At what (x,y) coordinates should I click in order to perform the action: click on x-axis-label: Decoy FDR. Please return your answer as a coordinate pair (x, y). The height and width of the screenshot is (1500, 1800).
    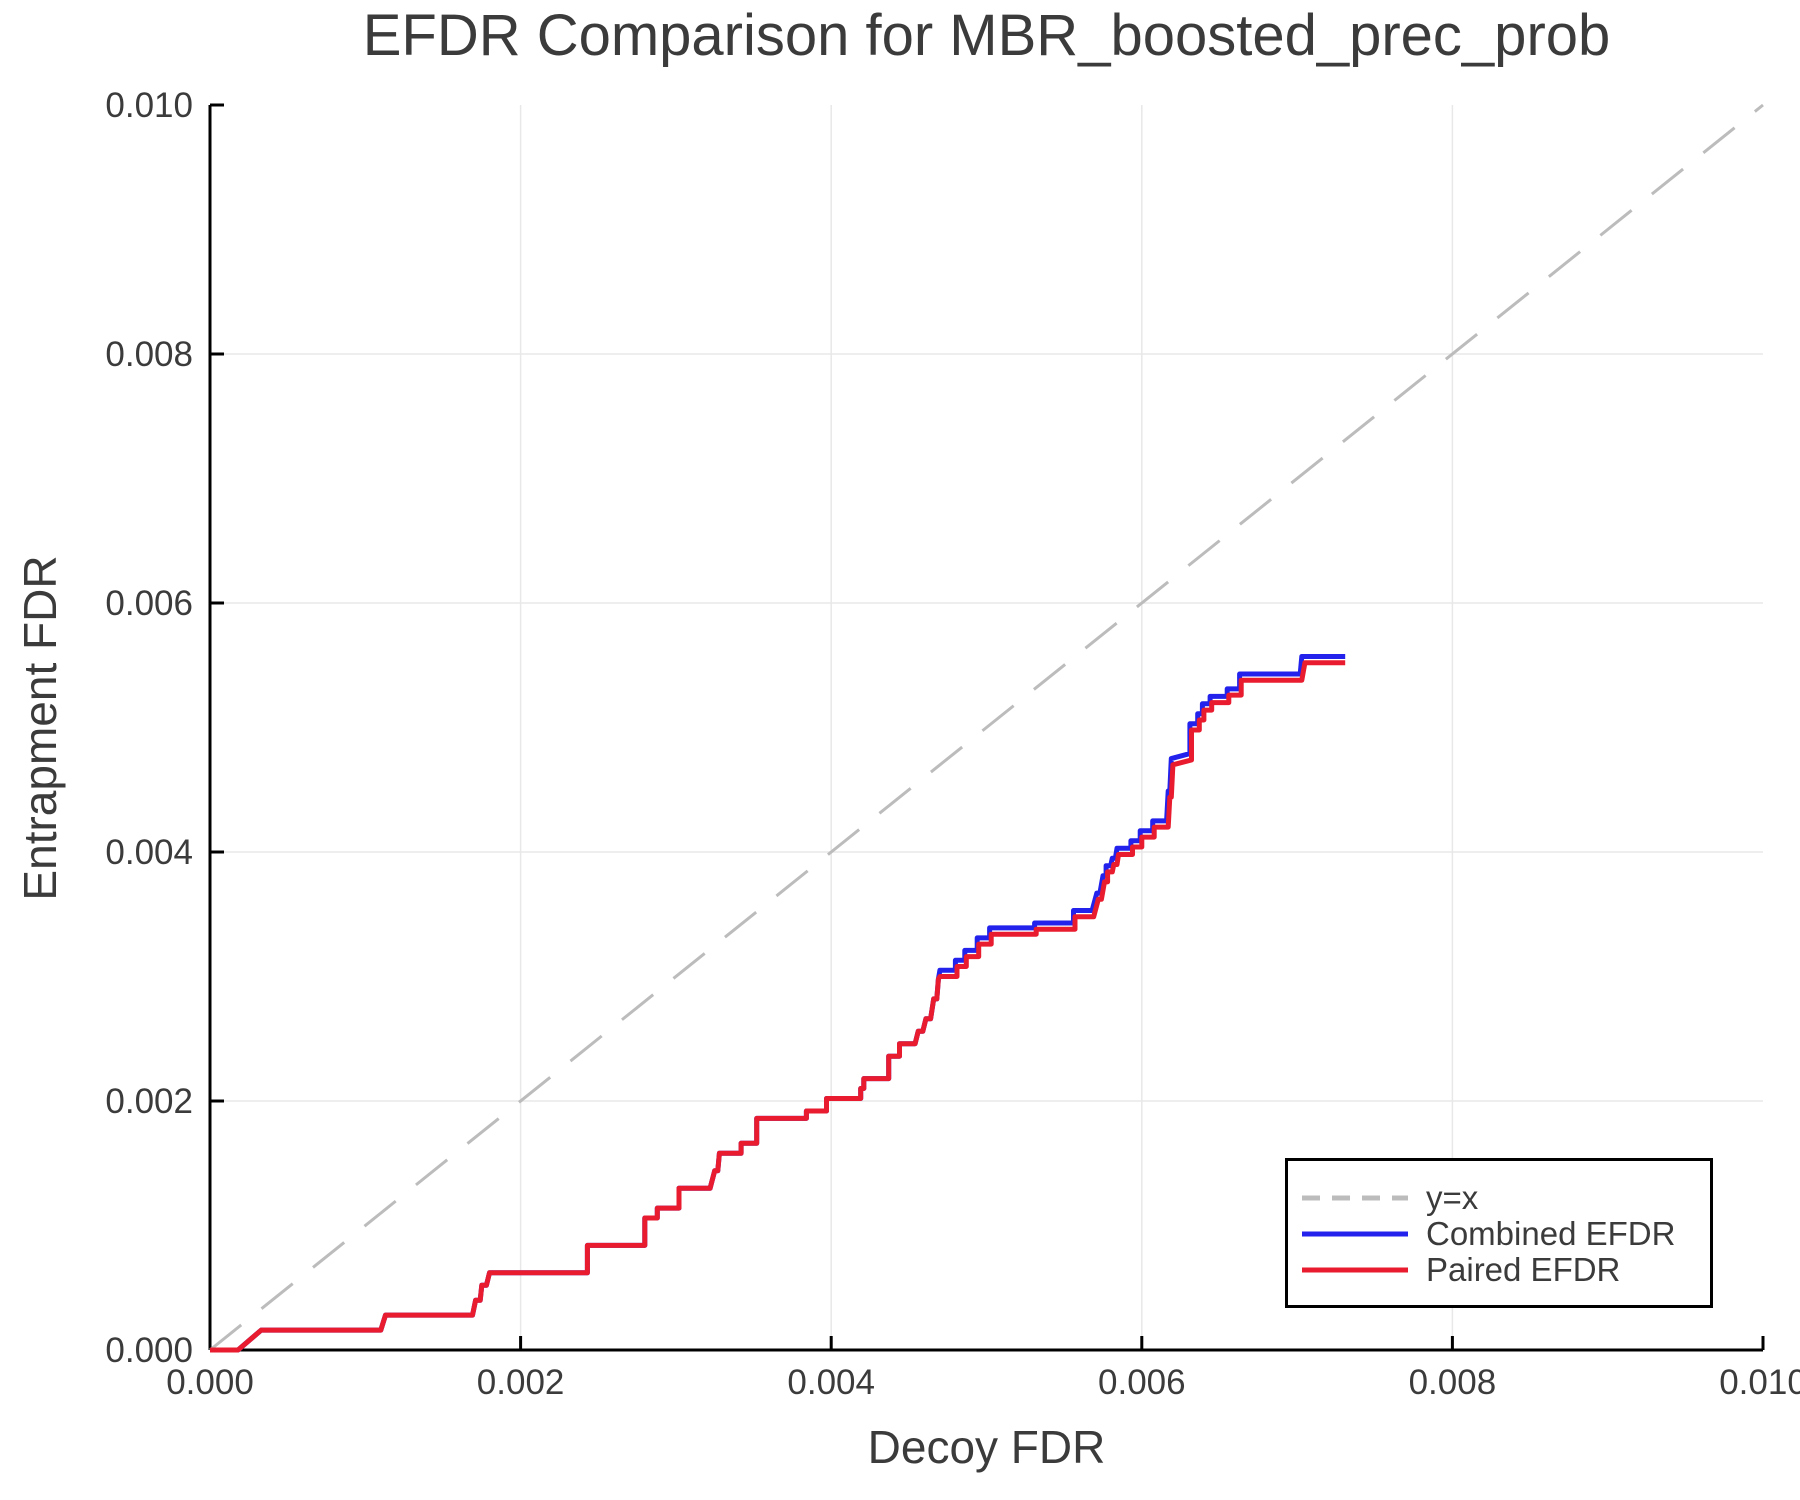
    Looking at the image, I should click on (986, 1447).